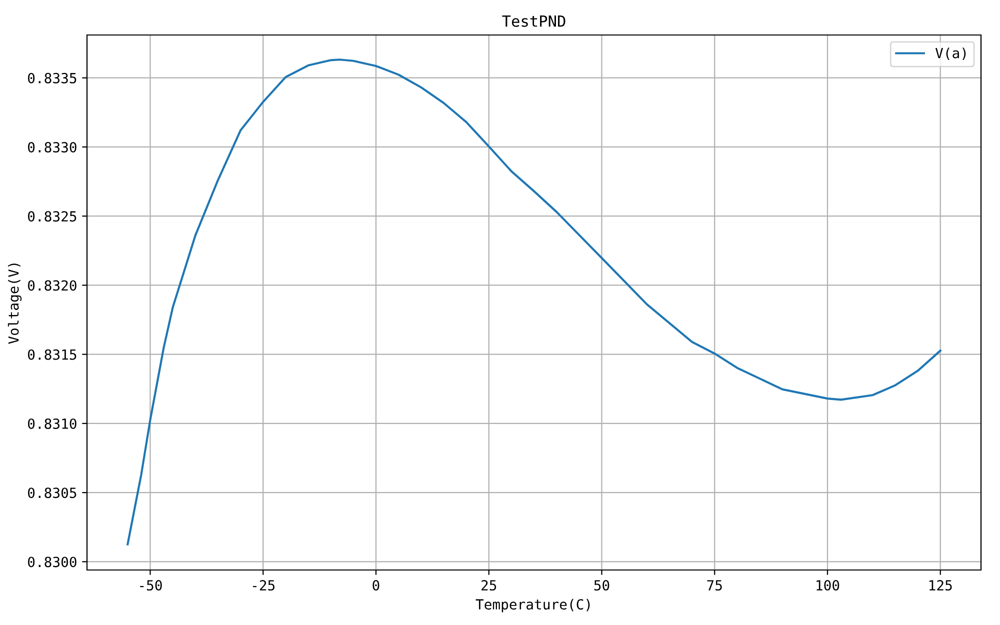 This screenshot has height=625, width=1000. What do you see at coordinates (533, 605) in the screenshot?
I see `x-axis-title: Temperature(C)` at bounding box center [533, 605].